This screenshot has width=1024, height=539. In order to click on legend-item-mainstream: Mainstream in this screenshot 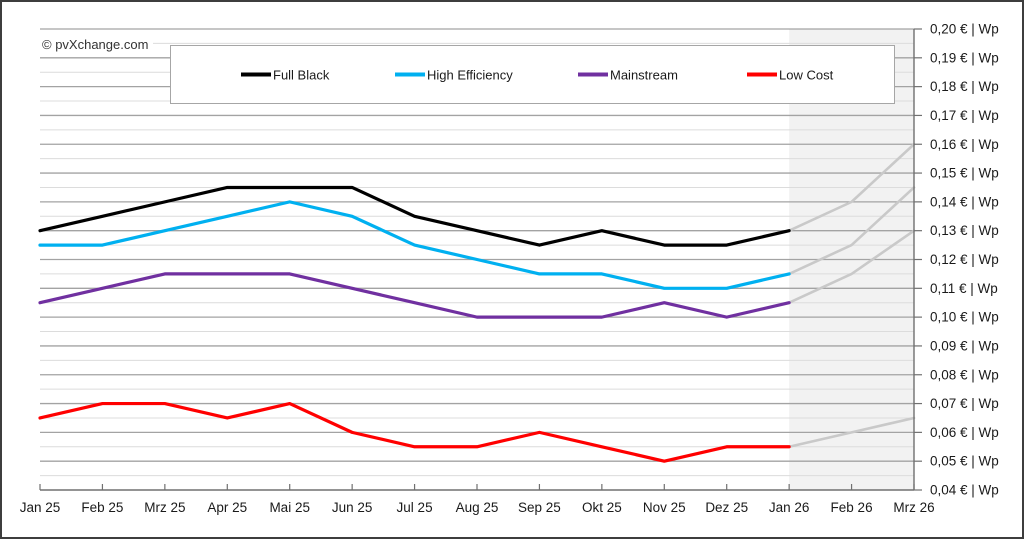, I will do `click(628, 74)`.